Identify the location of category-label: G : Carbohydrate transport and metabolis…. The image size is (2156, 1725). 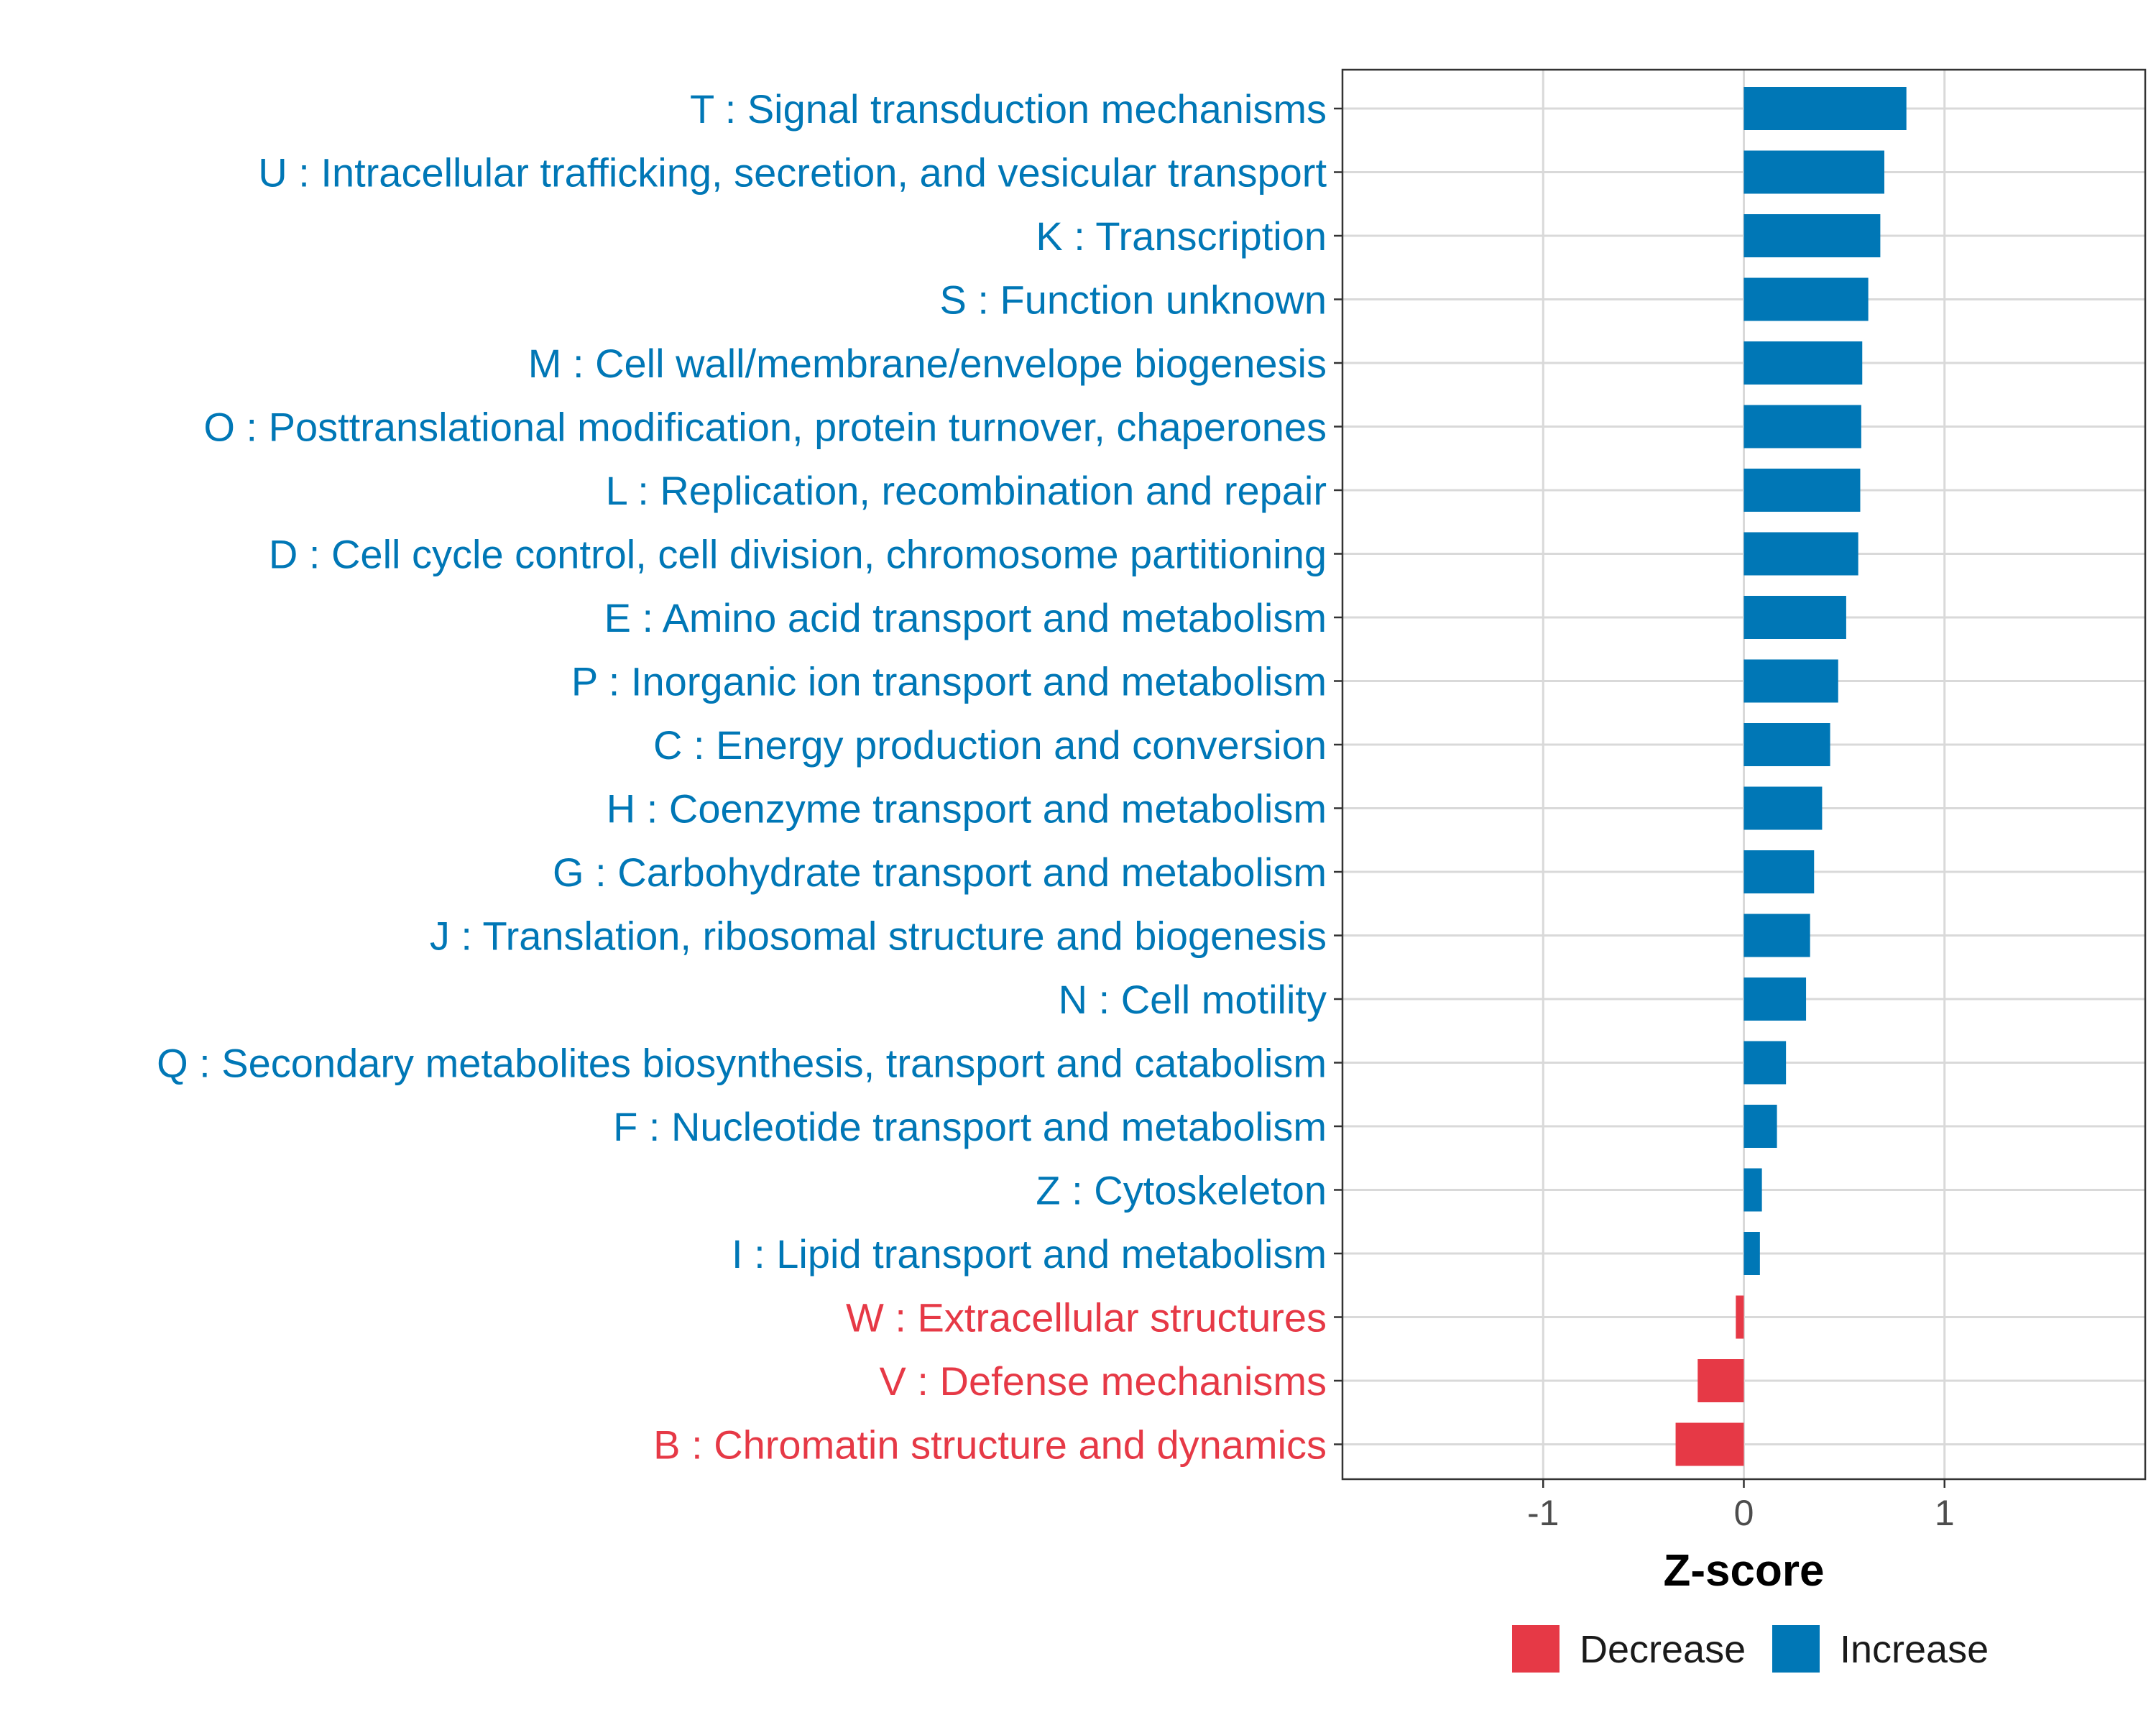
(940, 872).